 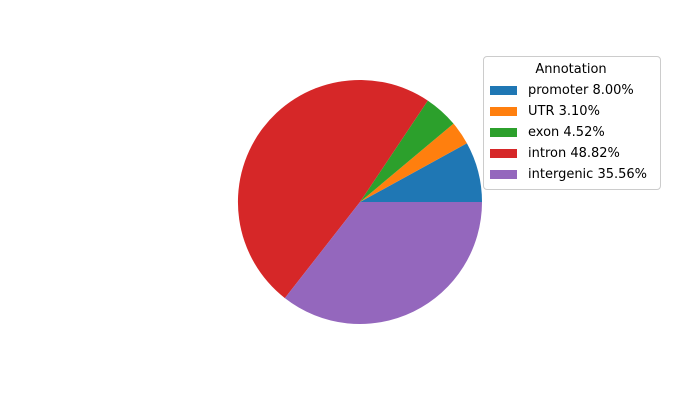 What do you see at coordinates (571, 69) in the screenshot?
I see `legend-title: Annotation` at bounding box center [571, 69].